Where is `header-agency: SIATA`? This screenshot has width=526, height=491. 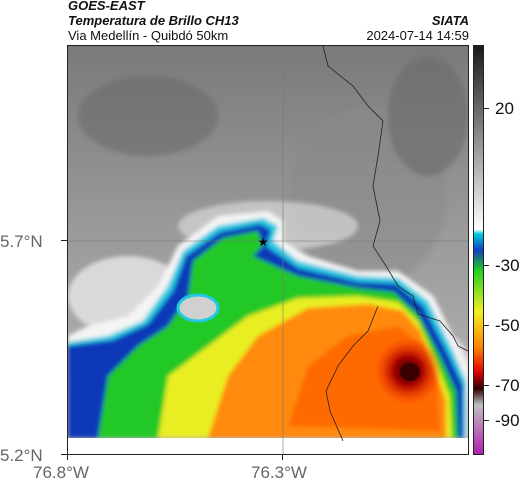 header-agency: SIATA is located at coordinates (450, 20).